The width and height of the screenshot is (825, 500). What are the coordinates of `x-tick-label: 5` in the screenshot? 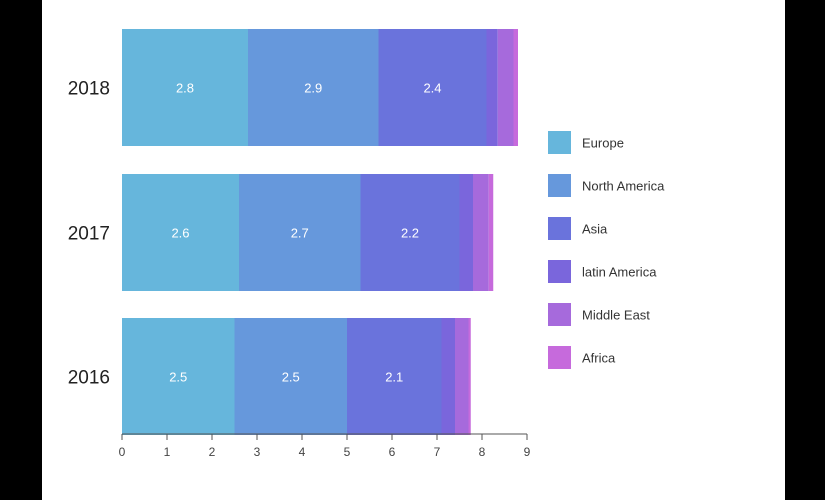 It's located at (347, 452).